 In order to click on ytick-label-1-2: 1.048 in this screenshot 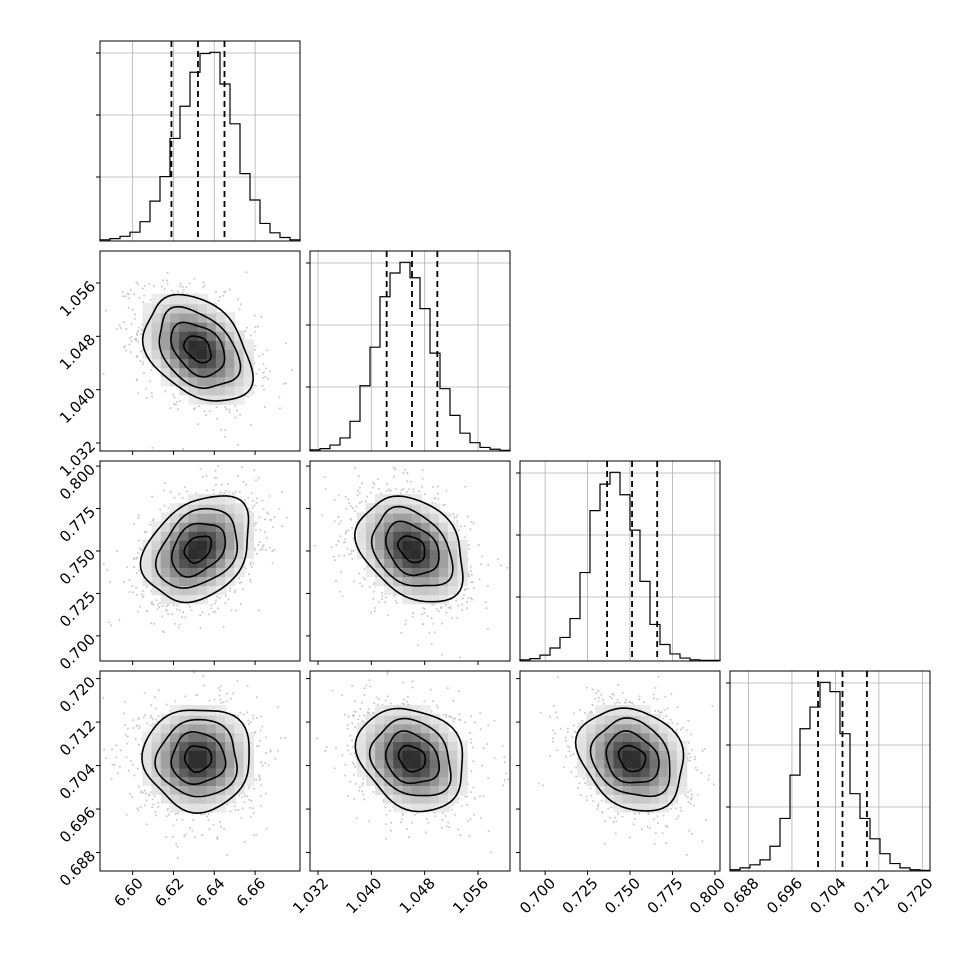, I will do `click(77, 352)`.